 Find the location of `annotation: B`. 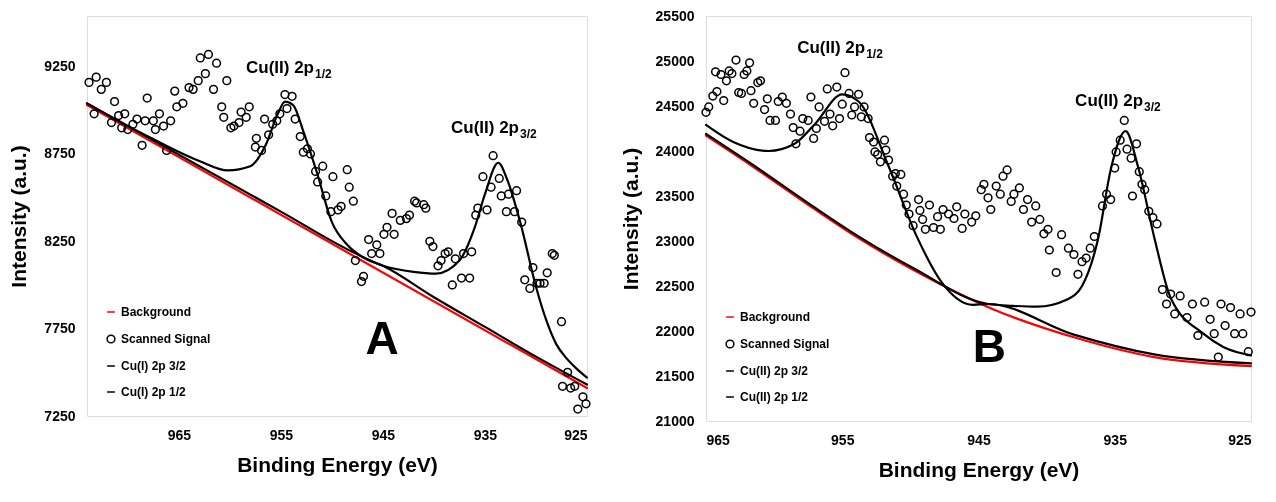

annotation: B is located at coordinates (989, 346).